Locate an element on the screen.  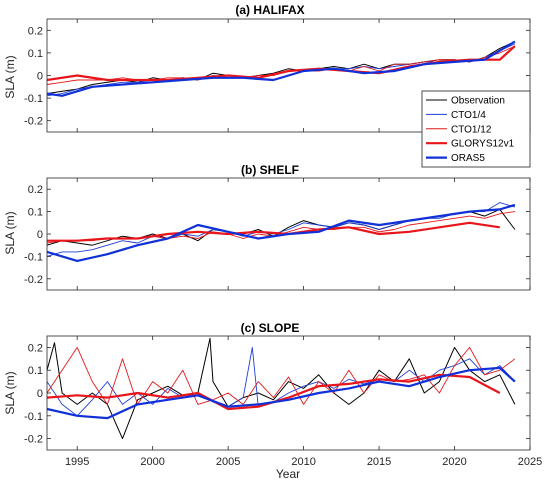
x-tick-label: 2010 is located at coordinates (303, 462).